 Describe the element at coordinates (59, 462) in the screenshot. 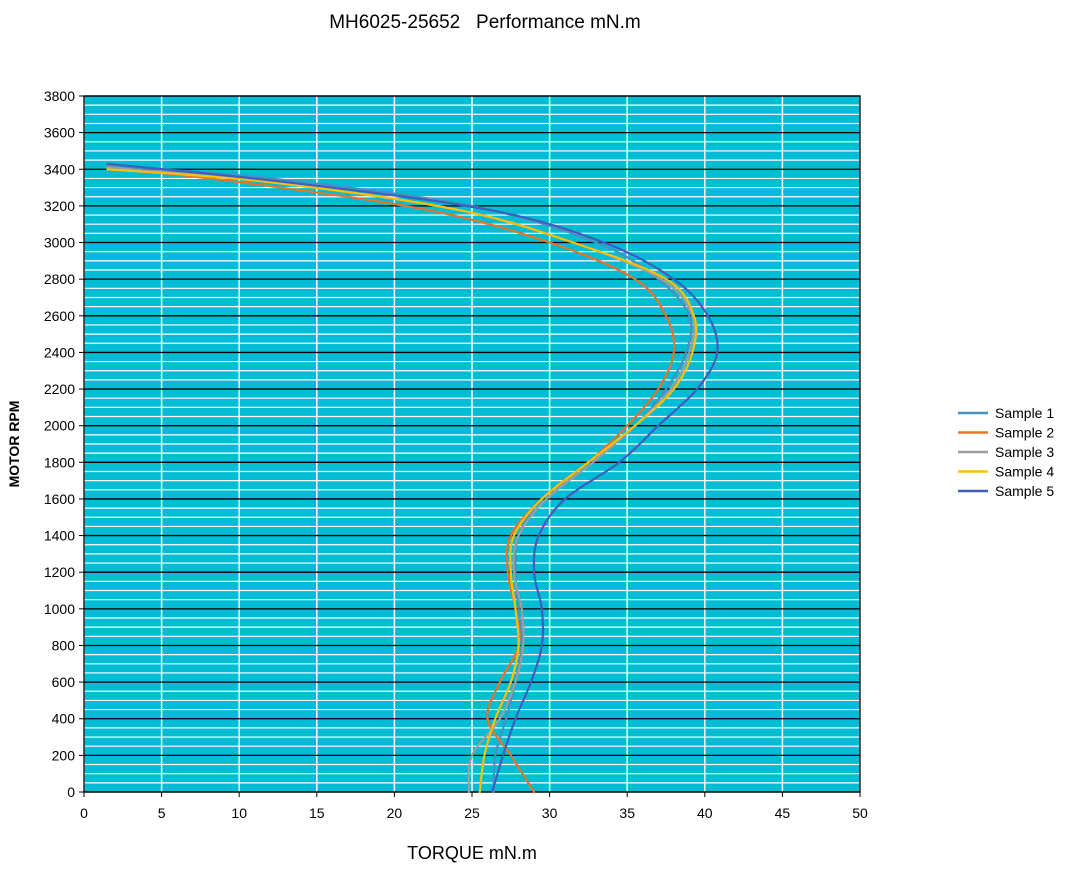

I see `y-tick-label: 1800` at that location.